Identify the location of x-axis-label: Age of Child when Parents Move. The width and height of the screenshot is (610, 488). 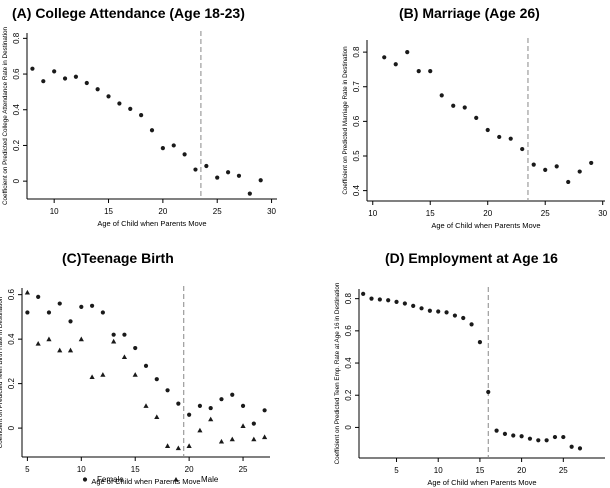
(485, 225).